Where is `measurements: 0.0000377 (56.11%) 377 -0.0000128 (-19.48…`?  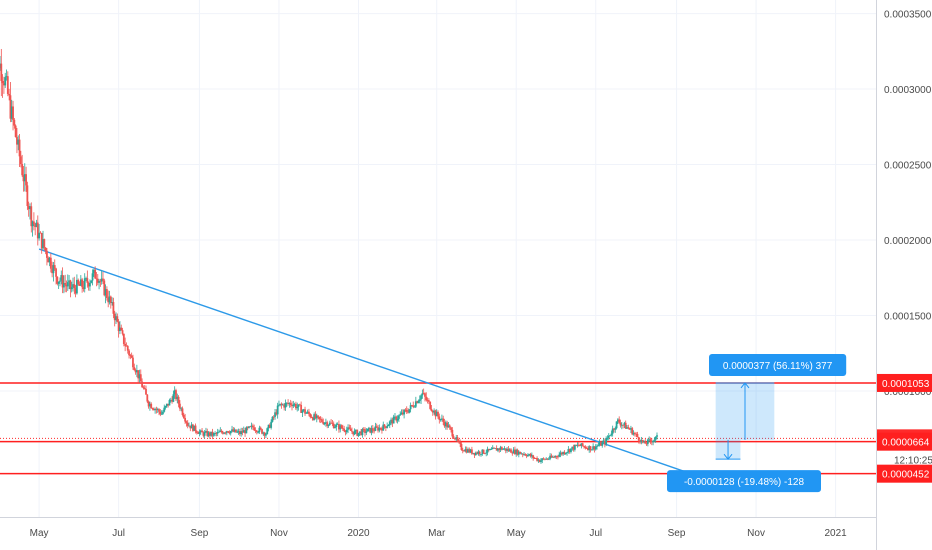
measurements: 0.0000377 (56.11%) 377 -0.0000128 (-19.48… is located at coordinates (757, 423).